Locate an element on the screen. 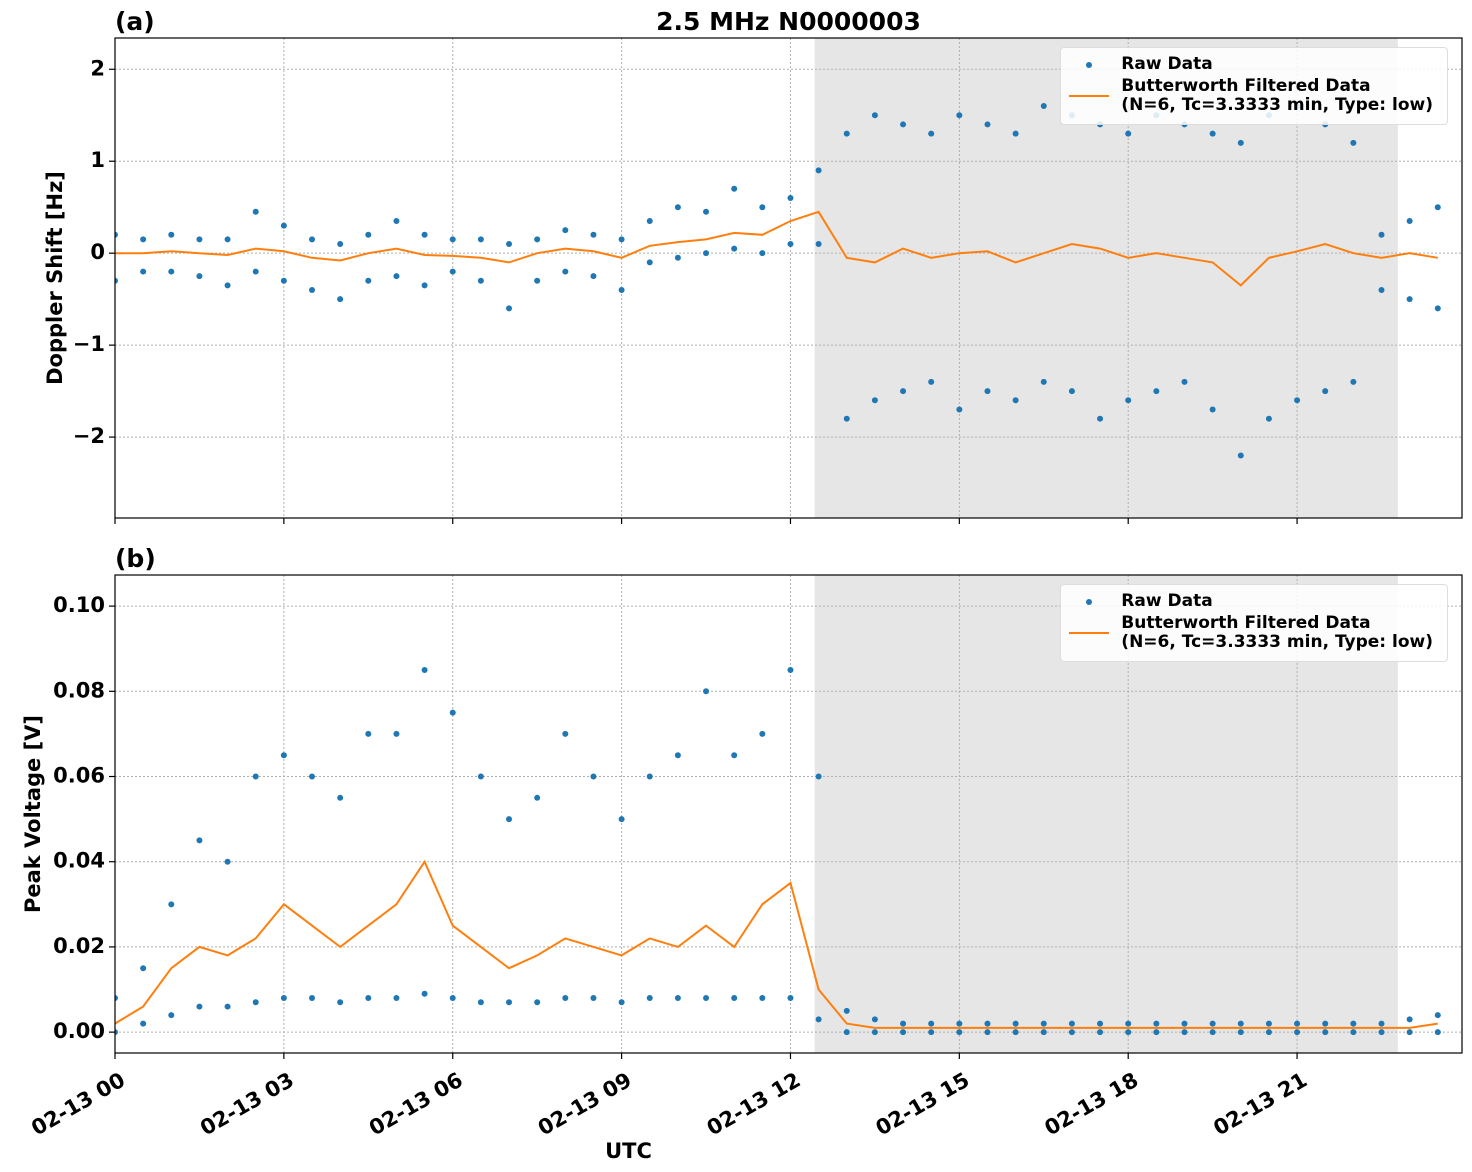  legend-entry: Raw Data is located at coordinates (1251, 601).